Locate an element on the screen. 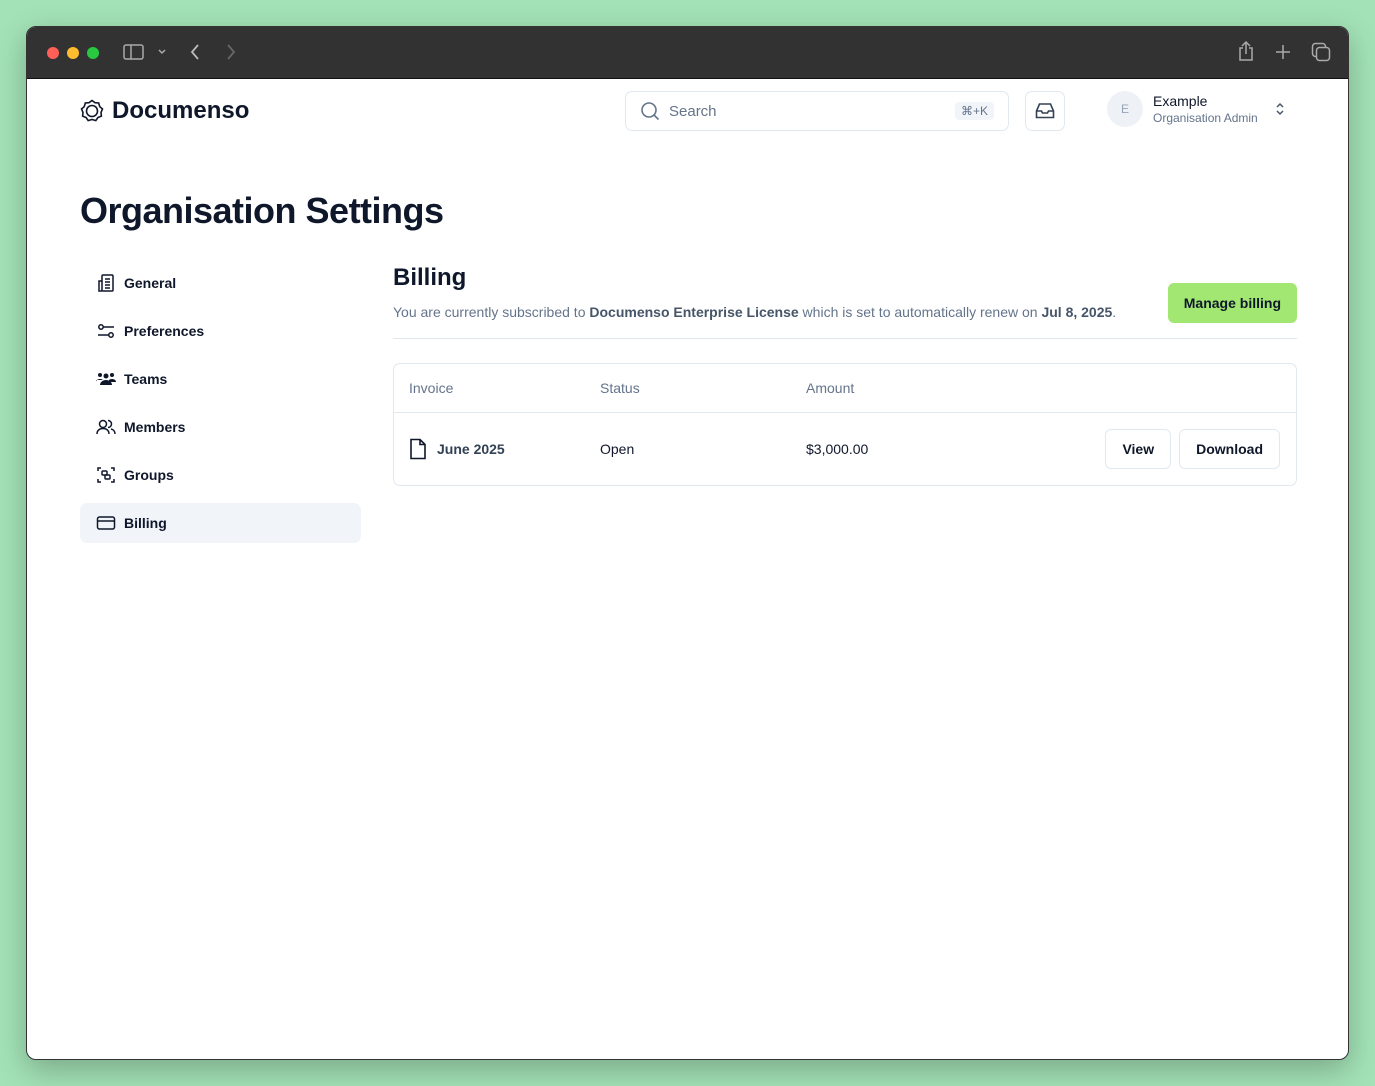 Image resolution: width=1375 pixels, height=1086 pixels. column-header-invoice: Invoice is located at coordinates (431, 388).